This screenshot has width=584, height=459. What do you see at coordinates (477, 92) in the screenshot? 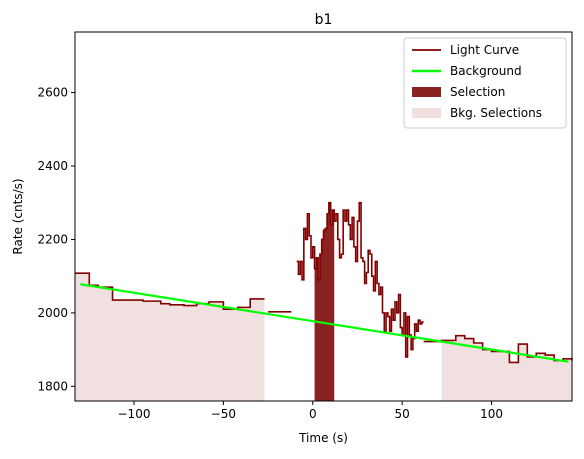
I see `legend-label-2: Selection` at bounding box center [477, 92].